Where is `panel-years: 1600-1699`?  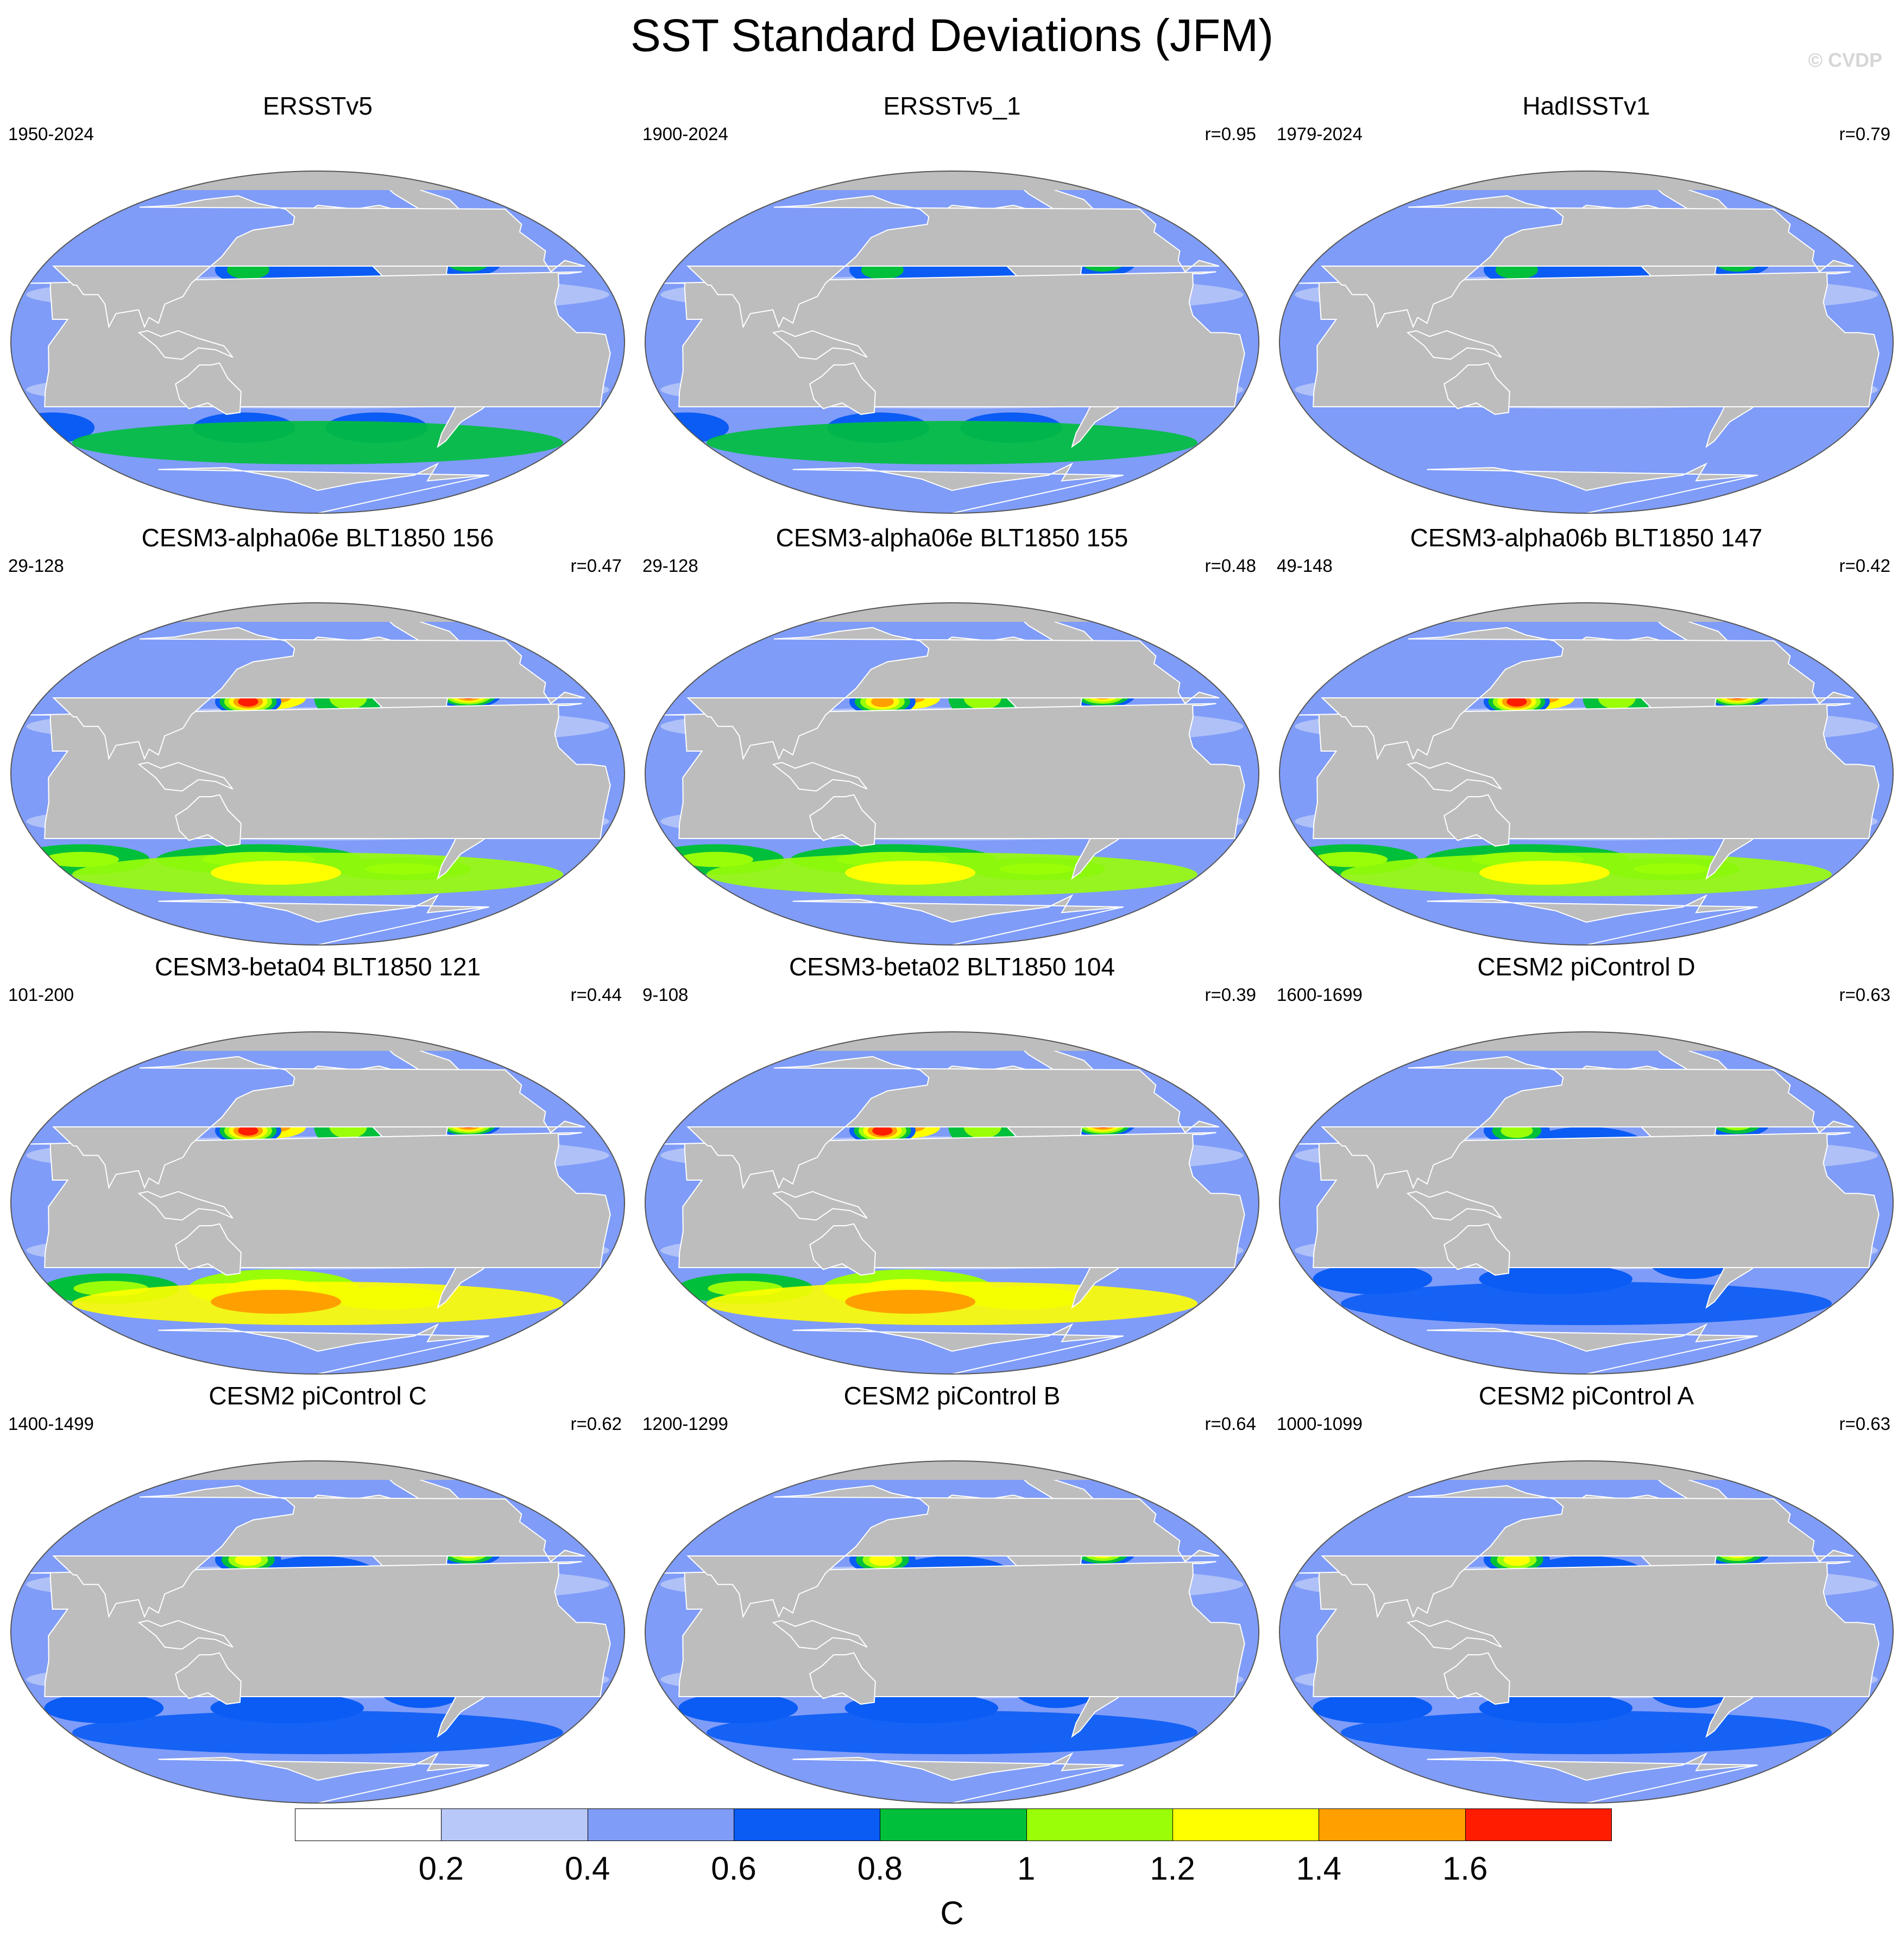
panel-years: 1600-1699 is located at coordinates (1320, 995).